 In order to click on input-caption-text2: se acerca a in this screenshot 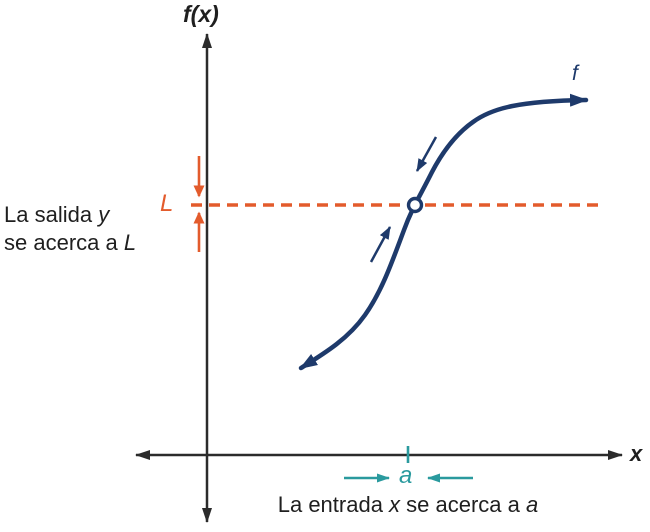, I will do `click(463, 504)`.